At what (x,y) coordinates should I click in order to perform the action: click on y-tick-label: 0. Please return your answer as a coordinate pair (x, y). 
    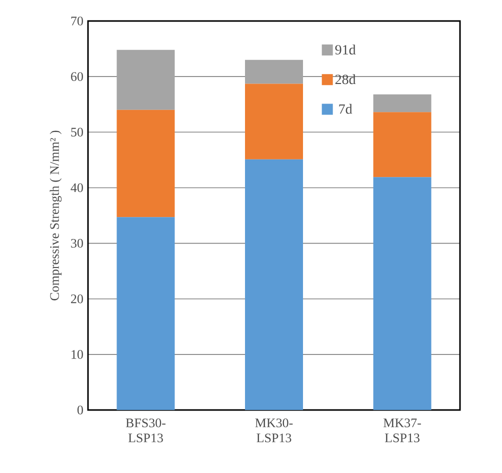
    Looking at the image, I should click on (80, 410).